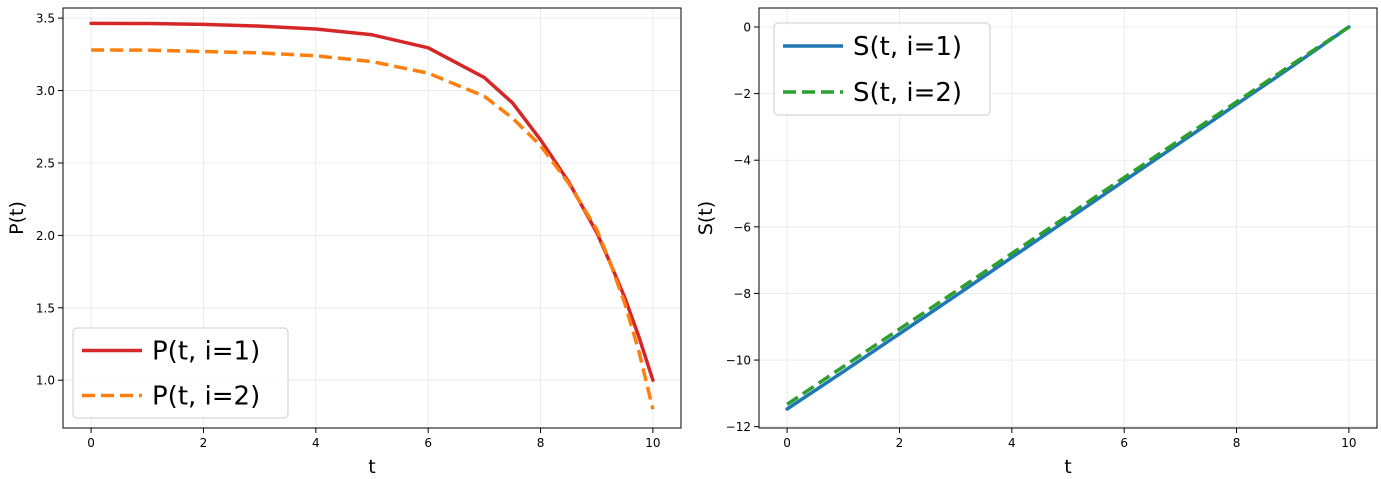 The width and height of the screenshot is (1381, 479). Describe the element at coordinates (738, 427) in the screenshot. I see `y-tick-label: −12` at that location.